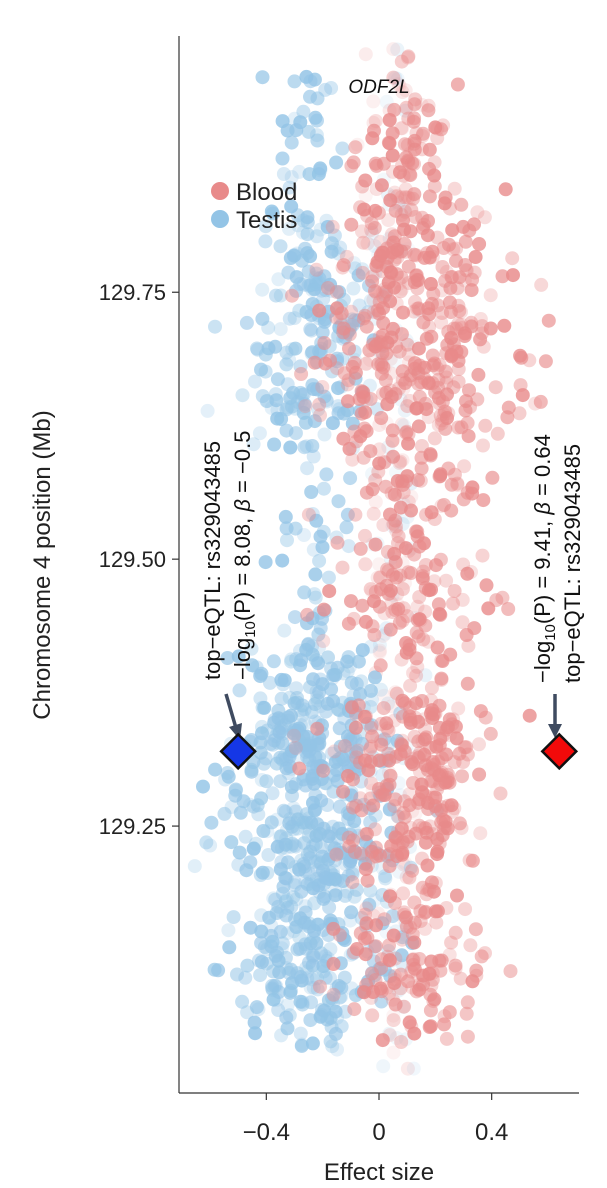 This screenshot has height=1188, width=607. What do you see at coordinates (266, 1132) in the screenshot?
I see `x-tick-label: −0.4` at bounding box center [266, 1132].